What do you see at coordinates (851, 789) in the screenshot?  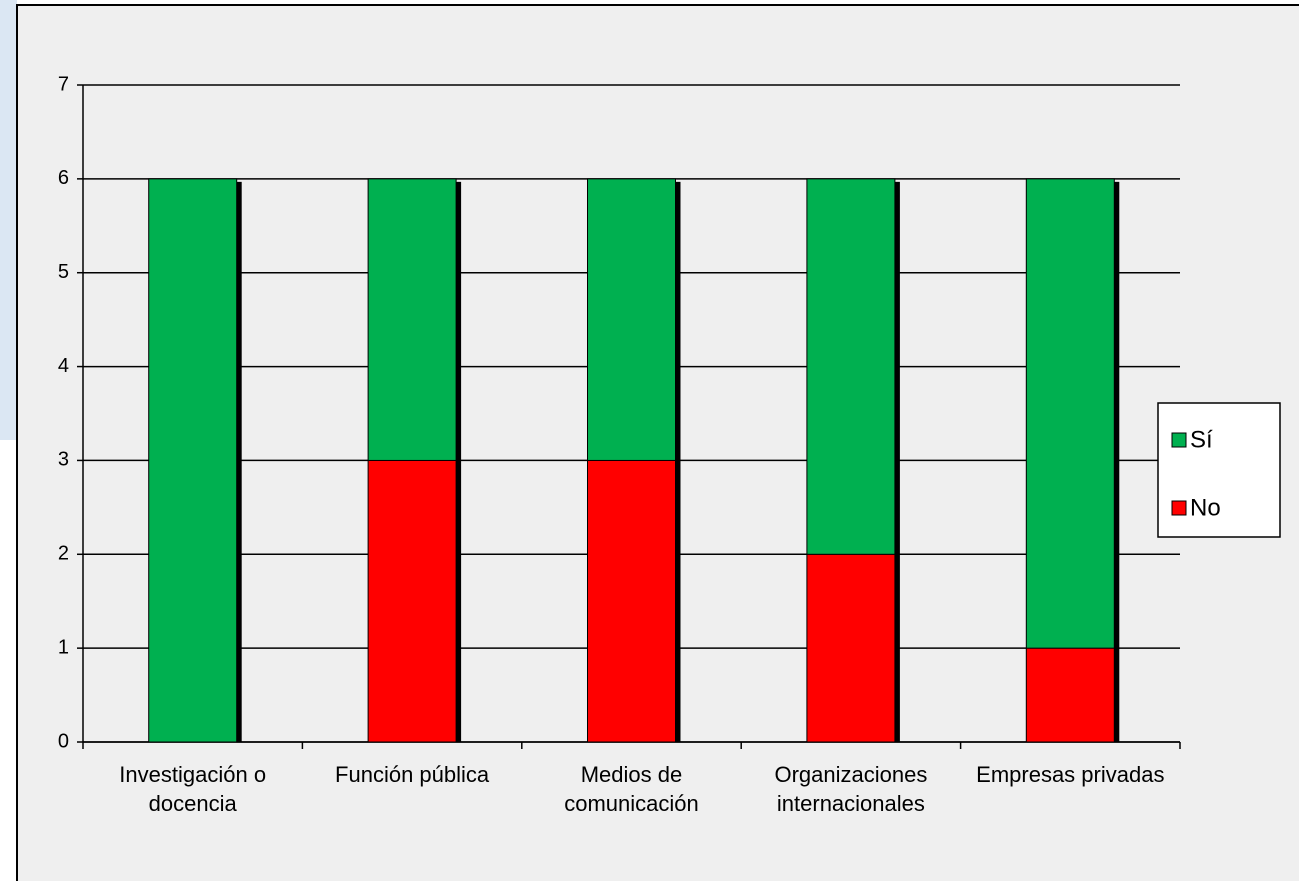 I see `x-tick-label: Organizaciones internacionales` at bounding box center [851, 789].